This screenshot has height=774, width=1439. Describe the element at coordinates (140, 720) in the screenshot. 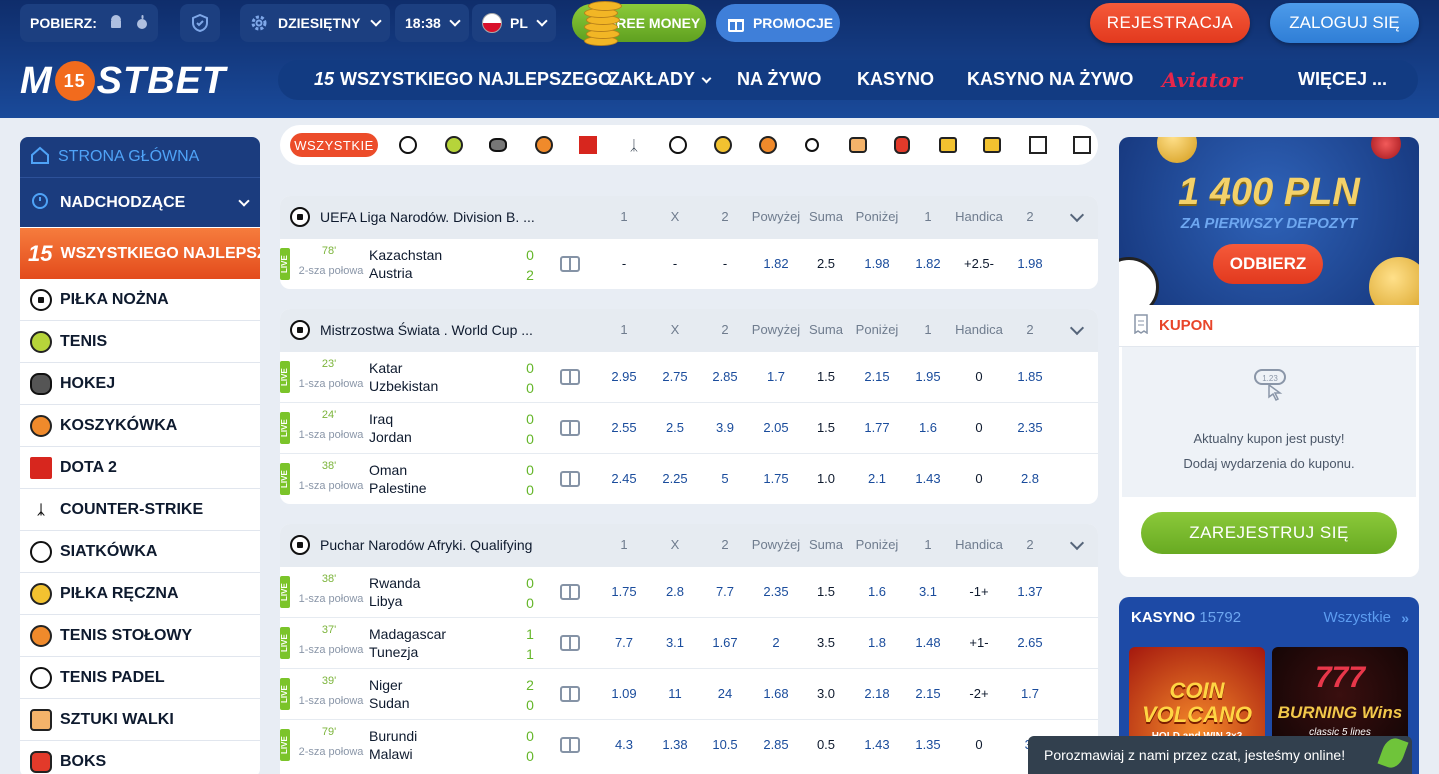

I see `sidebar-item-martial-arts: SZTUKI WALKI` at that location.